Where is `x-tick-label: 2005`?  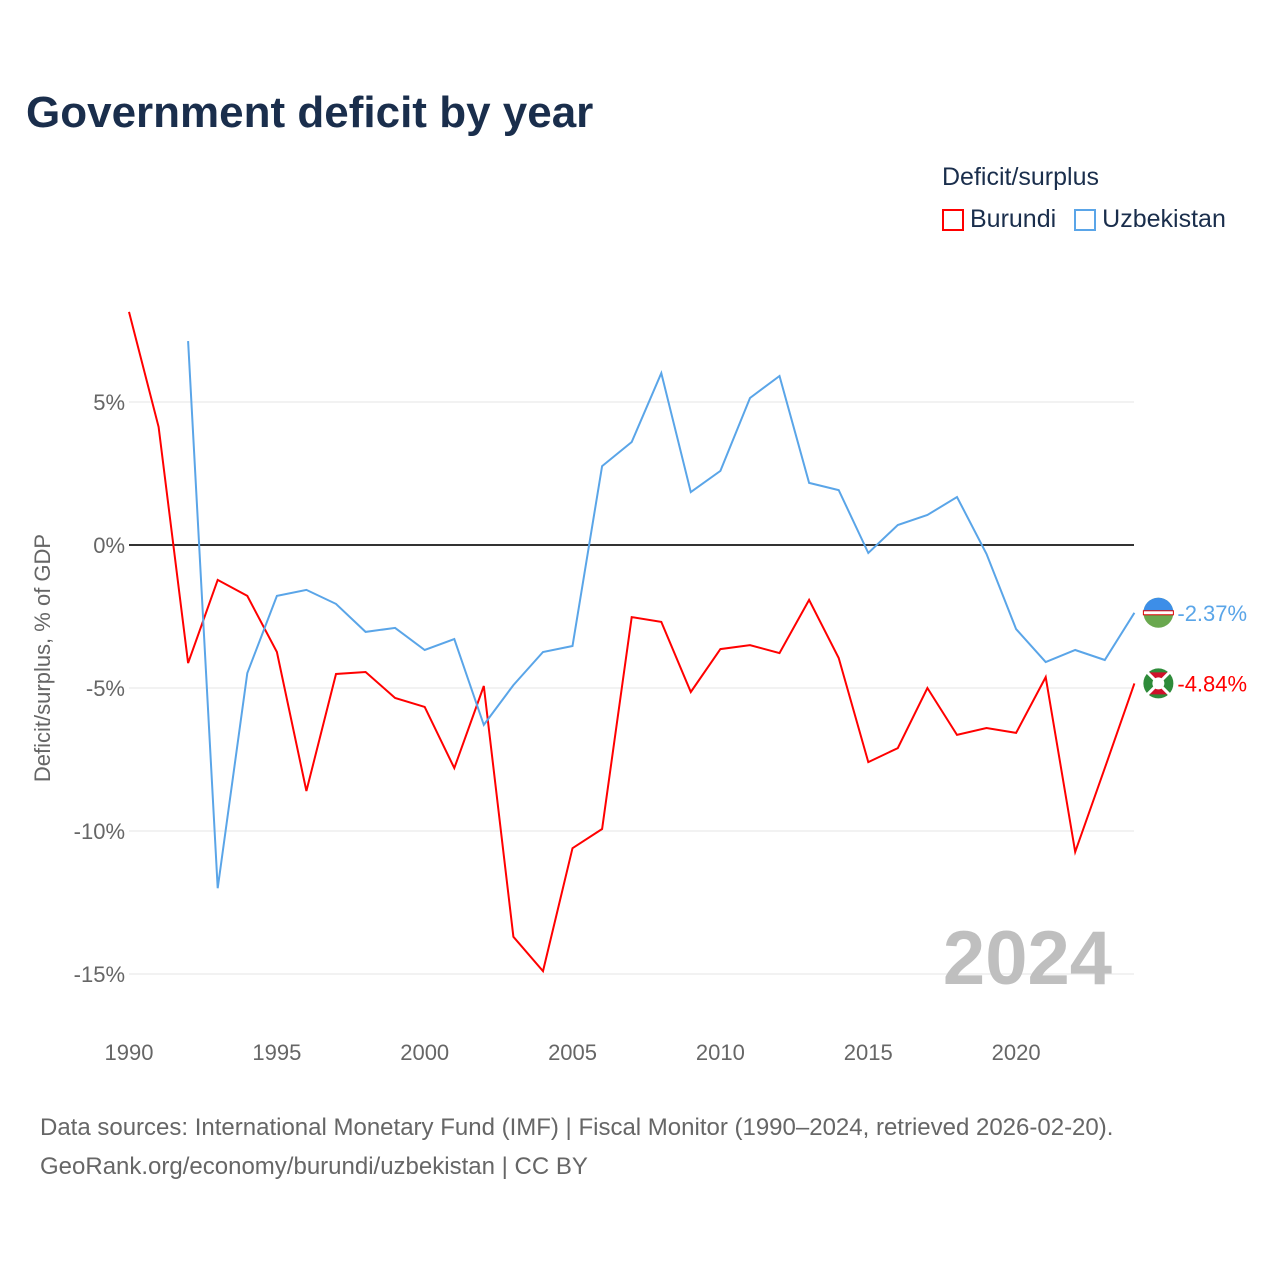 x-tick-label: 2005 is located at coordinates (572, 1052).